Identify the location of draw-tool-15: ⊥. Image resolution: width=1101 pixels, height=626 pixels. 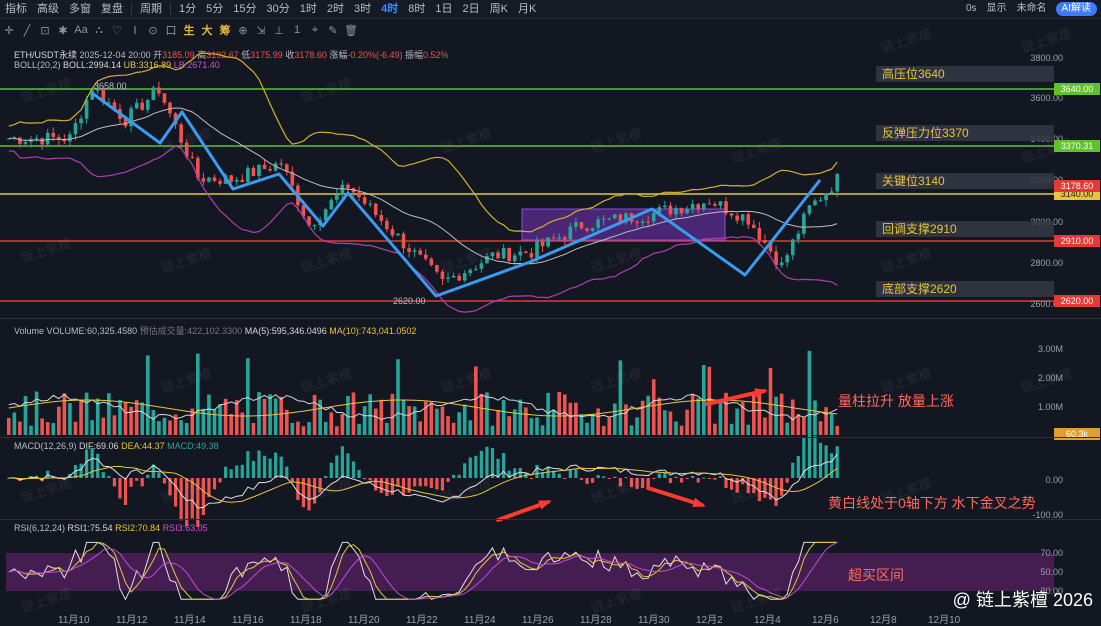
(279, 30).